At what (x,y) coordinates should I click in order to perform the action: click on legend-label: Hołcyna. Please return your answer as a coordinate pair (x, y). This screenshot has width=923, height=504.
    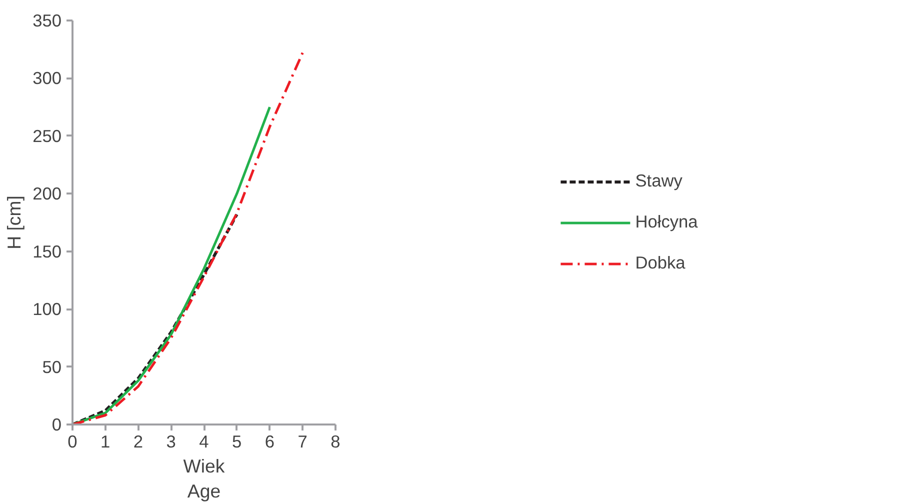
    Looking at the image, I should click on (666, 222).